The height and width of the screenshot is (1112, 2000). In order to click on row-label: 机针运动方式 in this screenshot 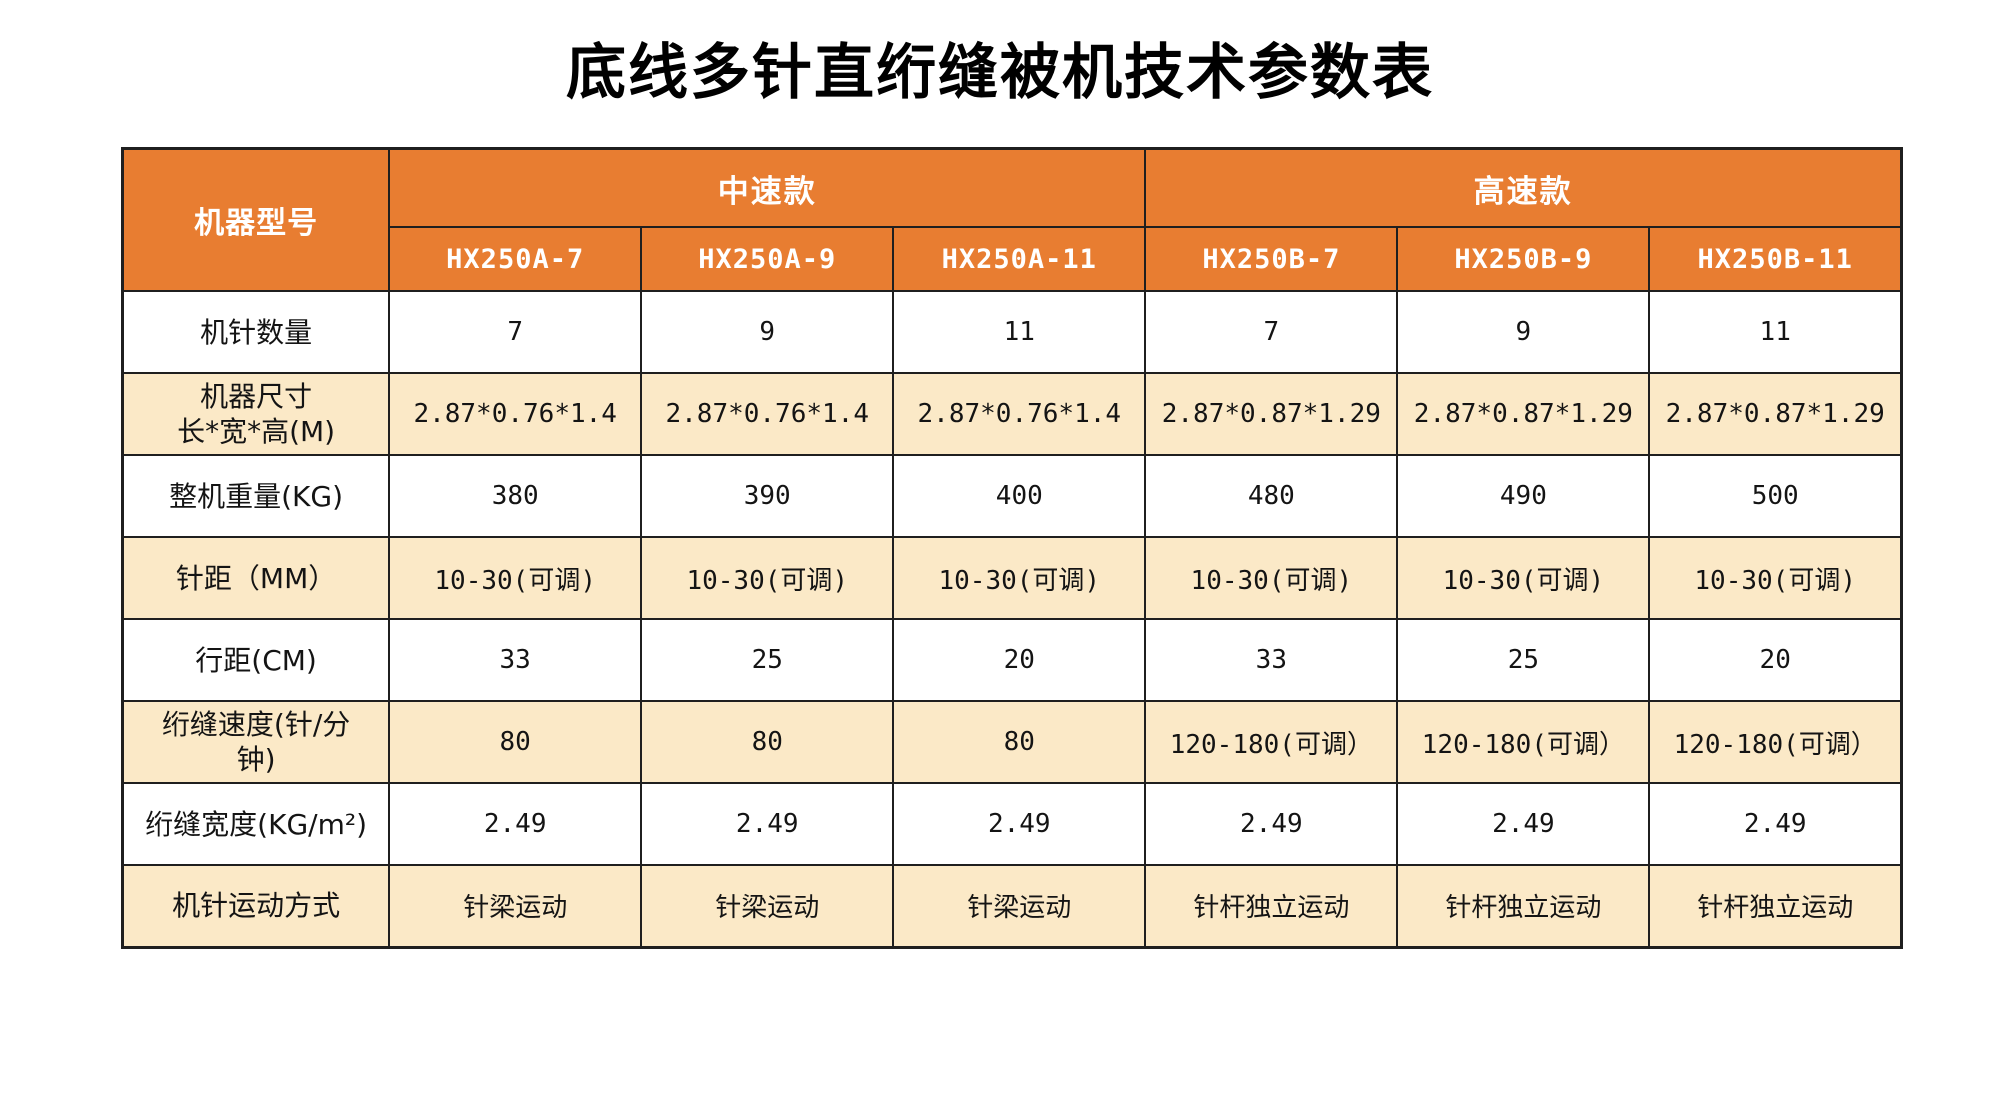, I will do `click(256, 906)`.